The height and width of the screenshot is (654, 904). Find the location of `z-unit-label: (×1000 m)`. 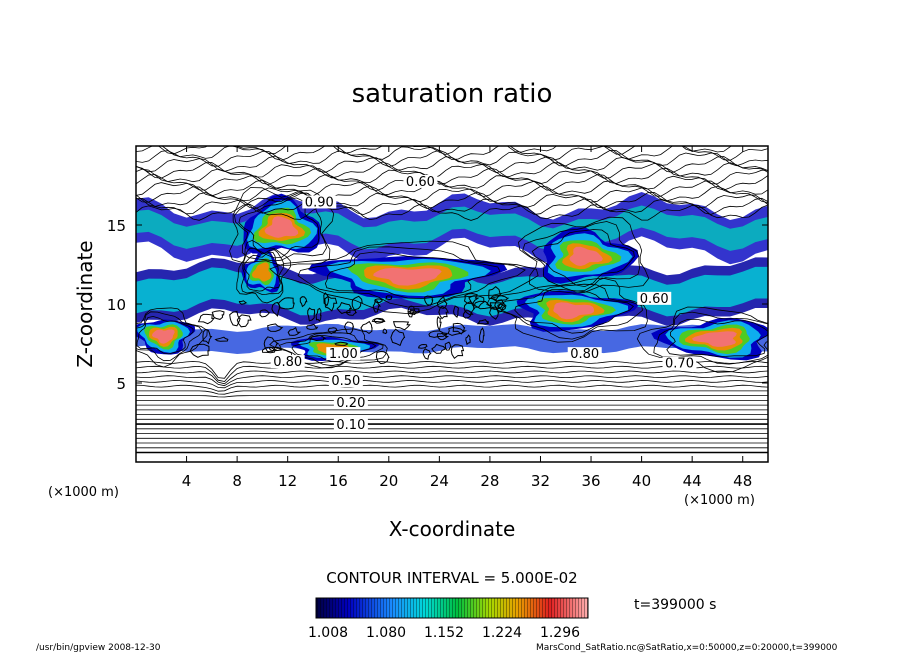

z-unit-label: (×1000 m) is located at coordinates (83, 492).